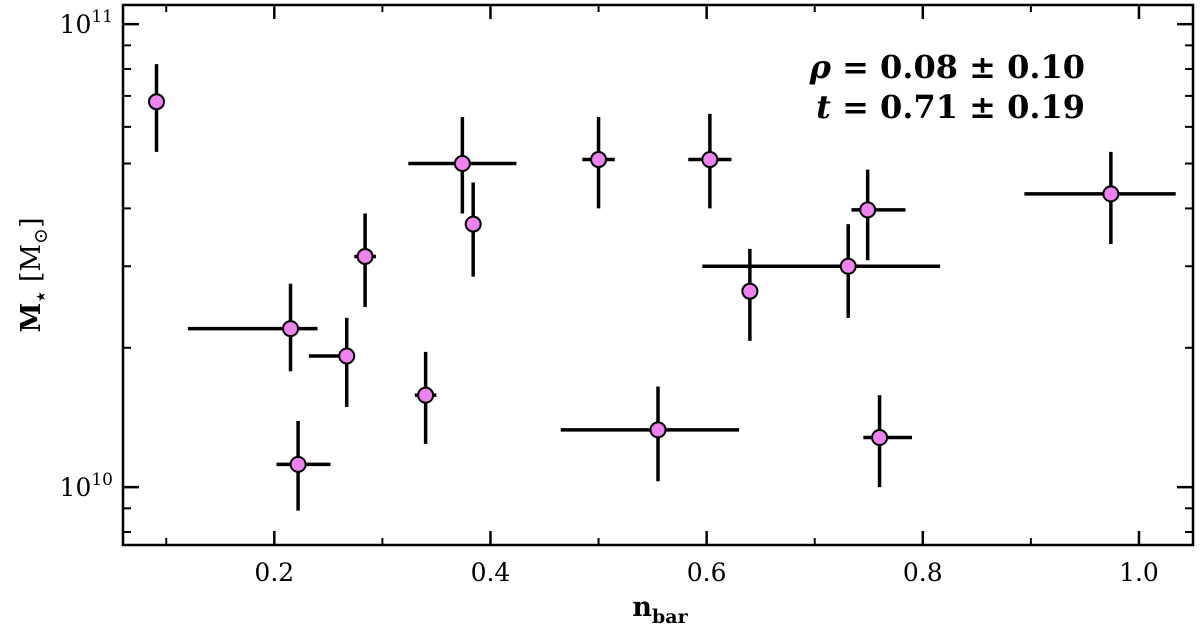  I want to click on annotation-t: t = 0.71 ± 0.19, so click(950, 107).